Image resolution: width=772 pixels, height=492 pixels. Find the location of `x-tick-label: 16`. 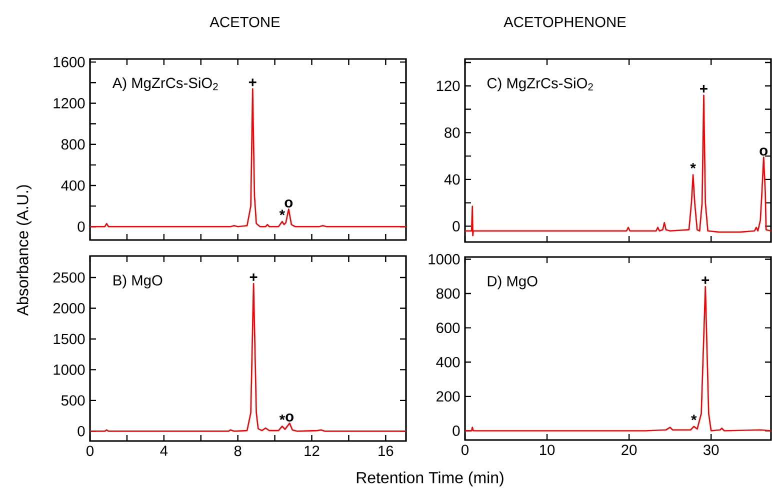

x-tick-label: 16 is located at coordinates (386, 451).